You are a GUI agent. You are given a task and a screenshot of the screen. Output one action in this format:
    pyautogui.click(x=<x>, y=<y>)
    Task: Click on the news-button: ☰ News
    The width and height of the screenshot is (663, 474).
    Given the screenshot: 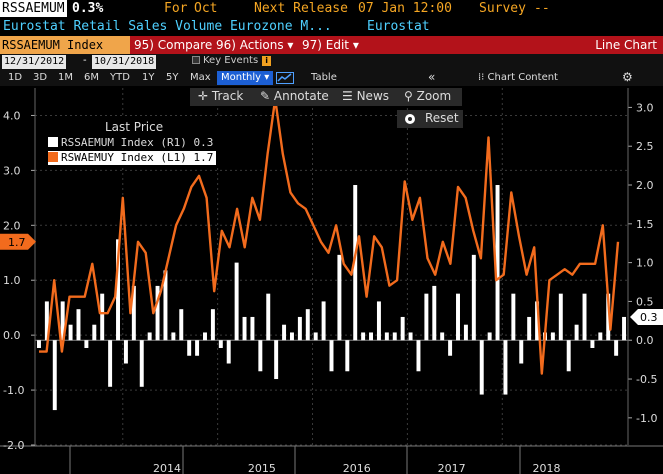 What is the action you would take?
    pyautogui.click(x=365, y=96)
    